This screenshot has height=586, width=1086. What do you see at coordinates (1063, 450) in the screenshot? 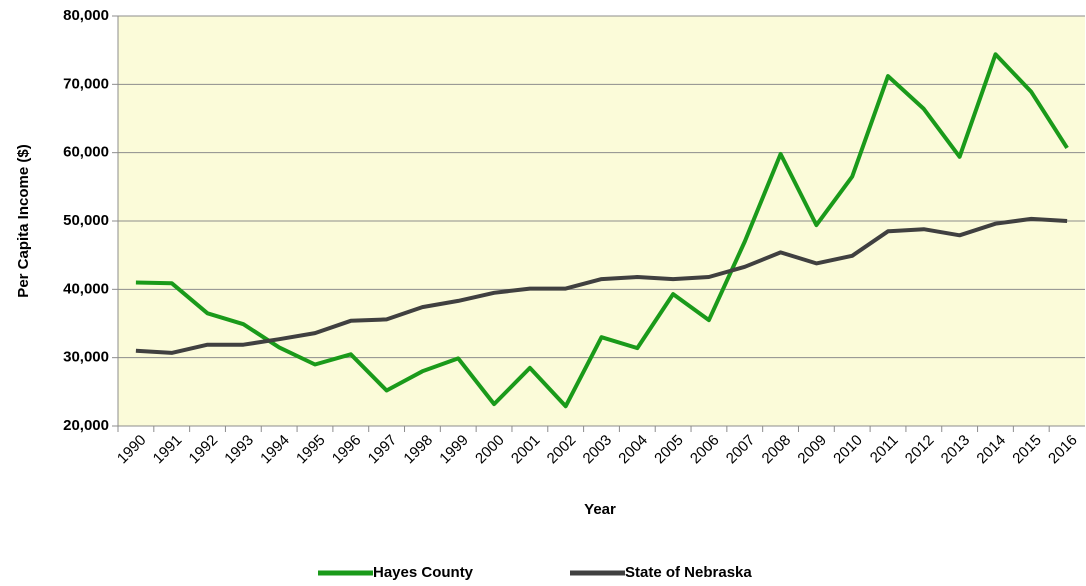
I see `x-tick-label: 2016` at bounding box center [1063, 450].